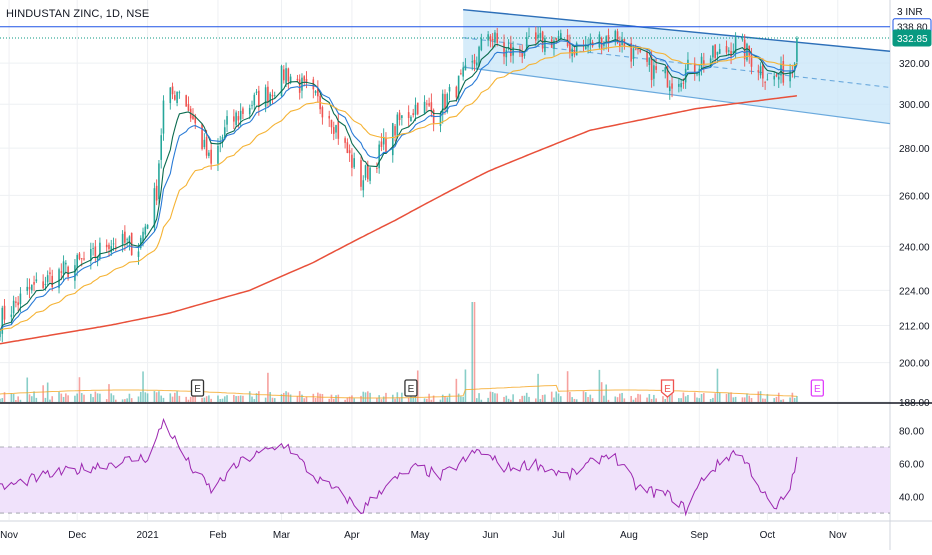 The height and width of the screenshot is (555, 932). I want to click on price-tick-label: 224.00, so click(914, 291).